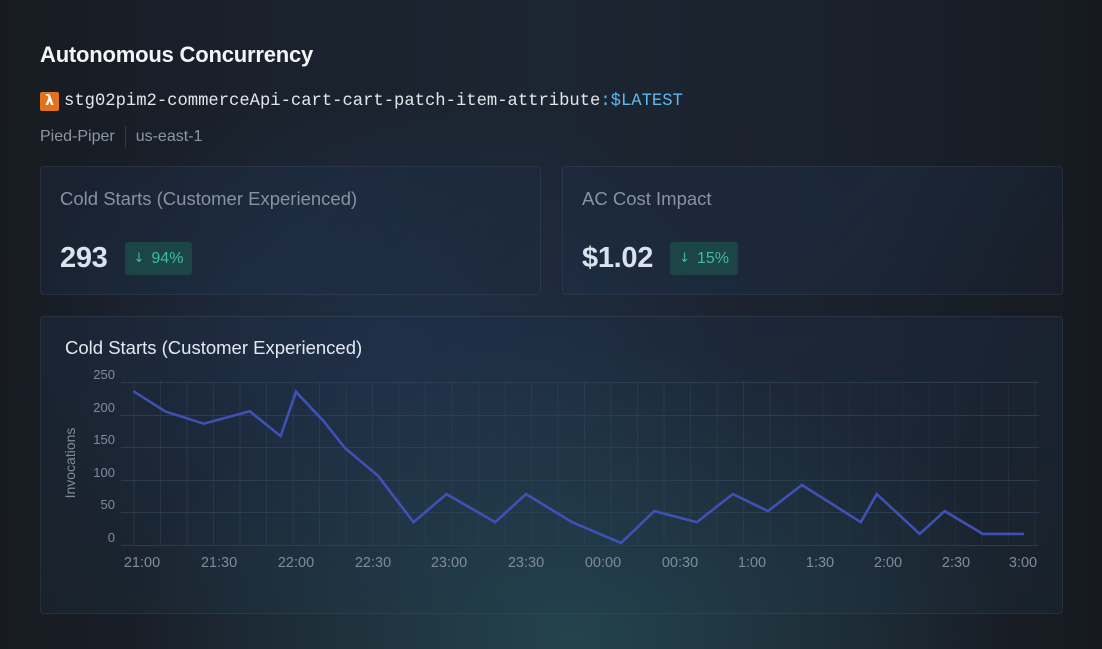 This screenshot has height=649, width=1102. Describe the element at coordinates (142, 563) in the screenshot. I see `x-tick-label: 21:00` at that location.